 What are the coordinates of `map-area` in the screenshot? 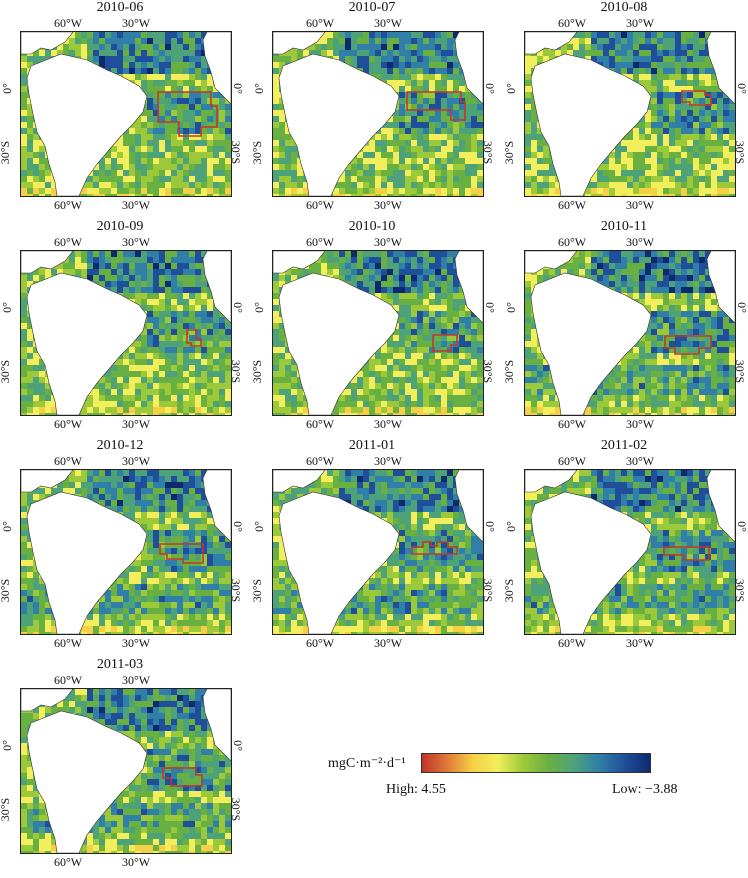 It's located at (630, 114).